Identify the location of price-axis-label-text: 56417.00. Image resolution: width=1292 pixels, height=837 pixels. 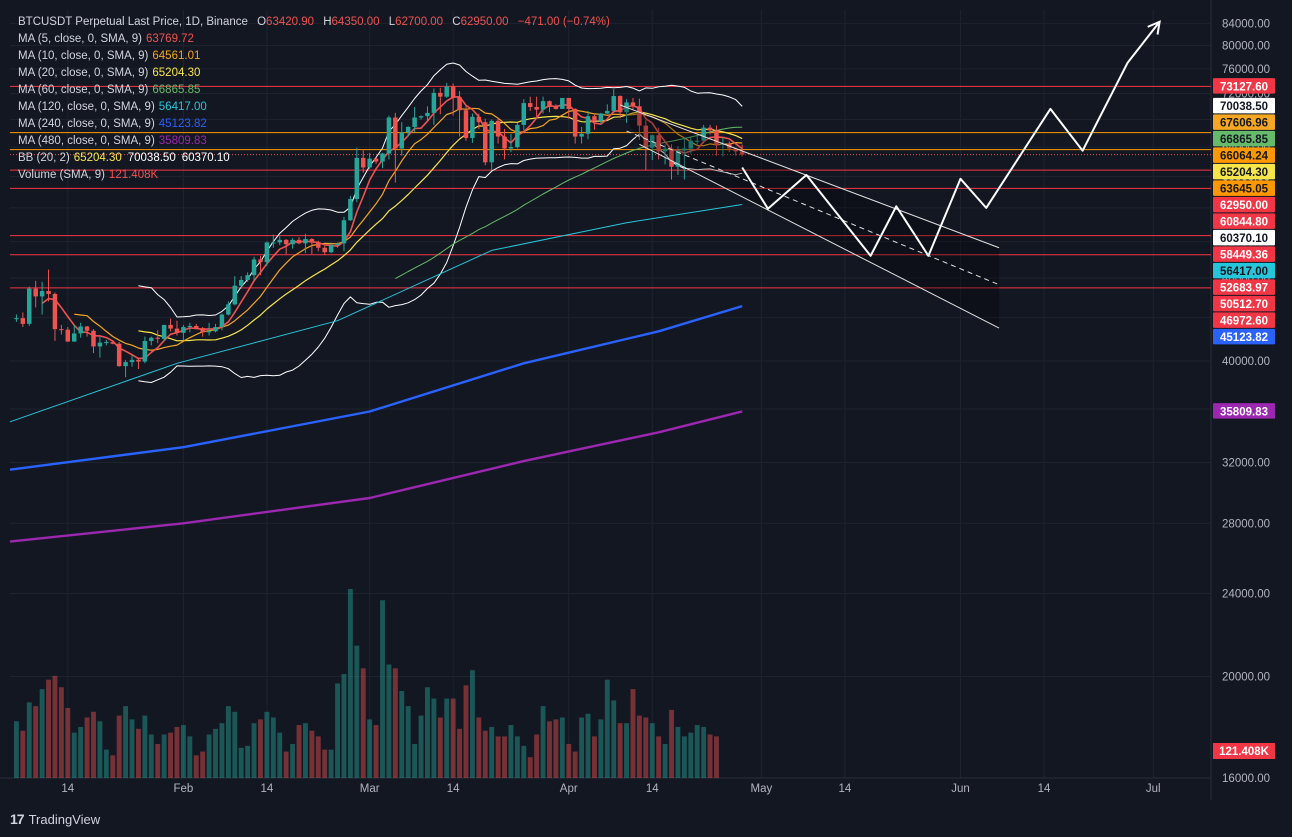
(1244, 272).